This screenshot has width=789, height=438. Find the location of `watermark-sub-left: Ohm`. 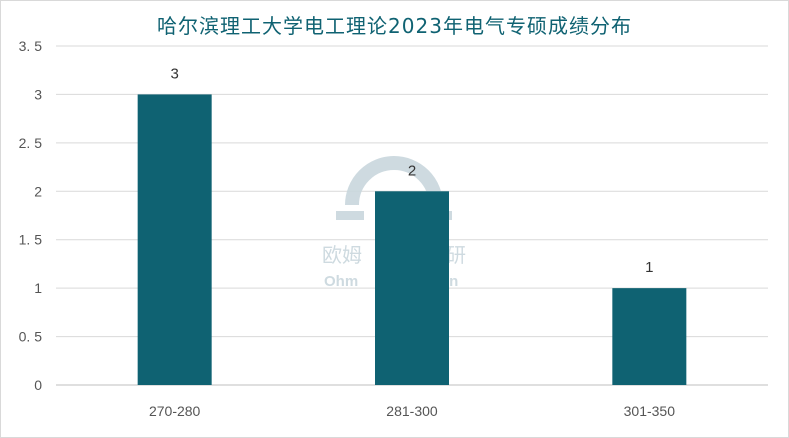

watermark-sub-left: Ohm is located at coordinates (341, 281).